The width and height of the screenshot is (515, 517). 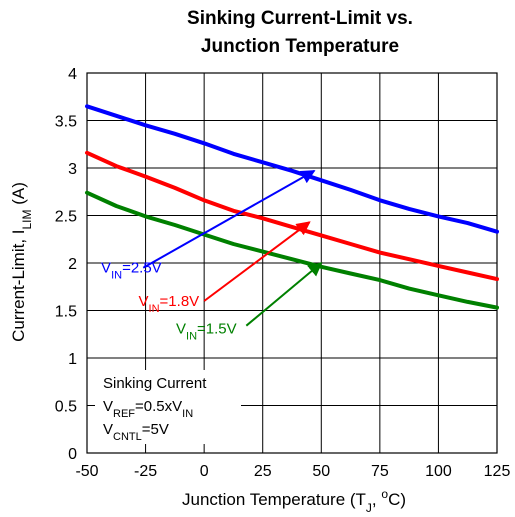 What do you see at coordinates (300, 18) in the screenshot?
I see `chart-title-line-1: Sinking Current-Limit vs.` at bounding box center [300, 18].